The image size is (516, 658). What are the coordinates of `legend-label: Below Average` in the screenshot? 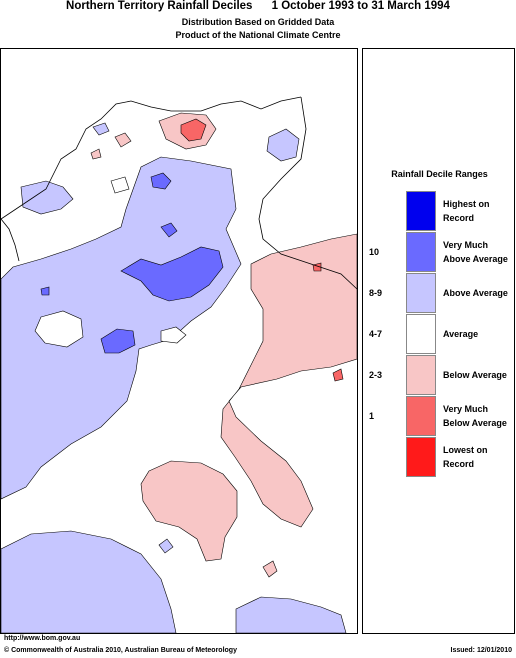 It's located at (475, 375).